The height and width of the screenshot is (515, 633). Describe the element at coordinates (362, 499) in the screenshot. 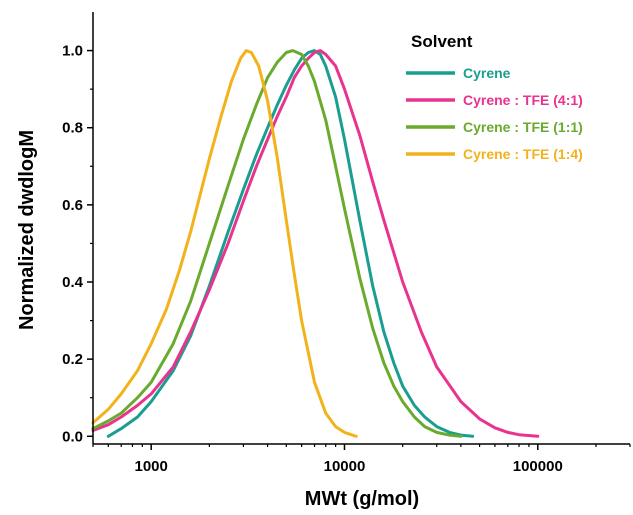

I see `x-axis-title: MWt (g/mol)` at that location.